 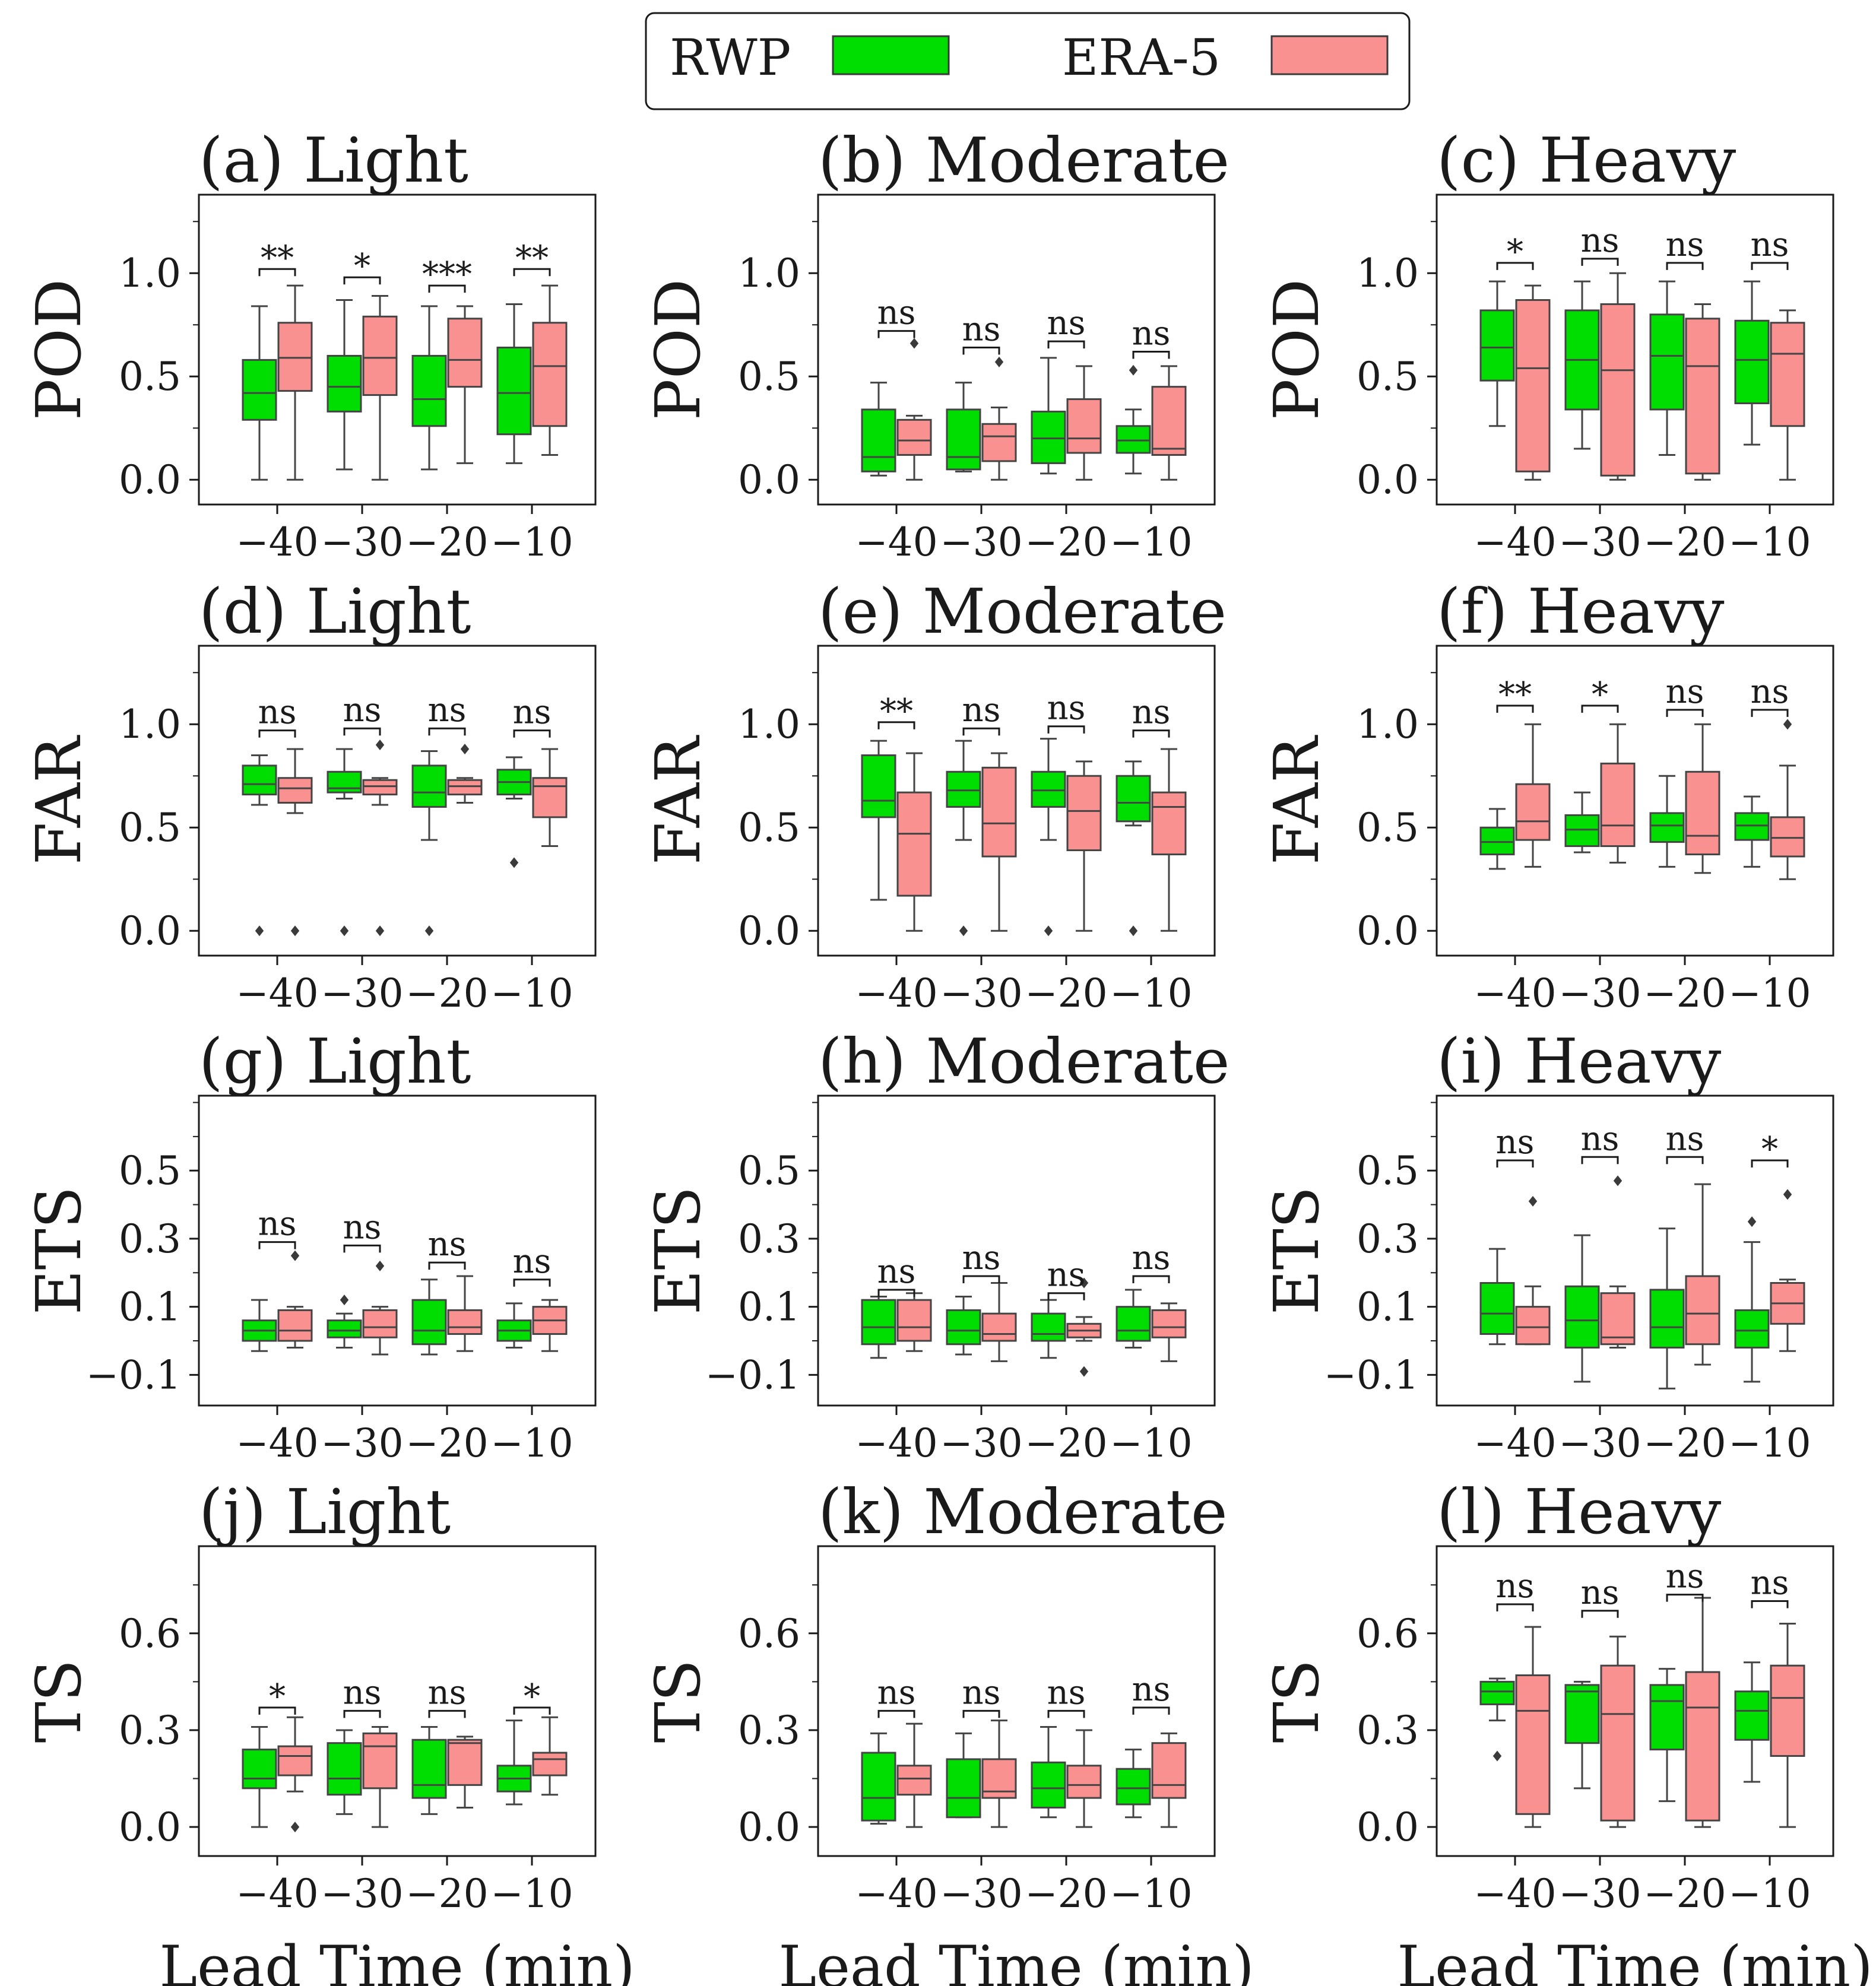 I want to click on y-tick-label: −0.1, so click(x=134, y=1375).